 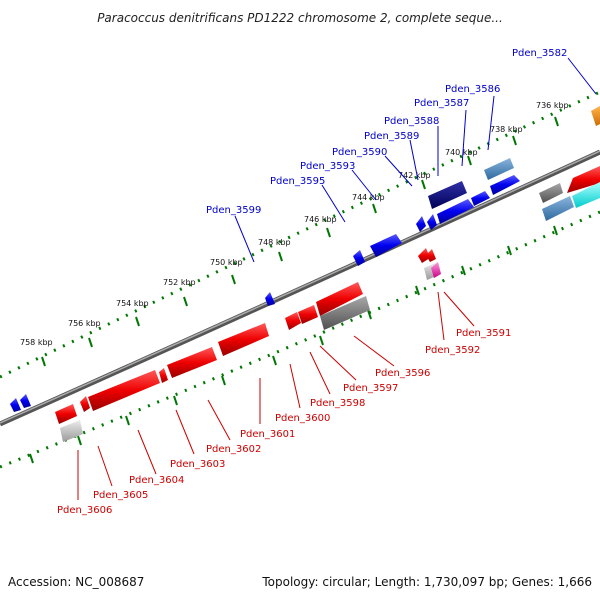 I want to click on gene-label: Pden_3604, so click(x=156, y=480).